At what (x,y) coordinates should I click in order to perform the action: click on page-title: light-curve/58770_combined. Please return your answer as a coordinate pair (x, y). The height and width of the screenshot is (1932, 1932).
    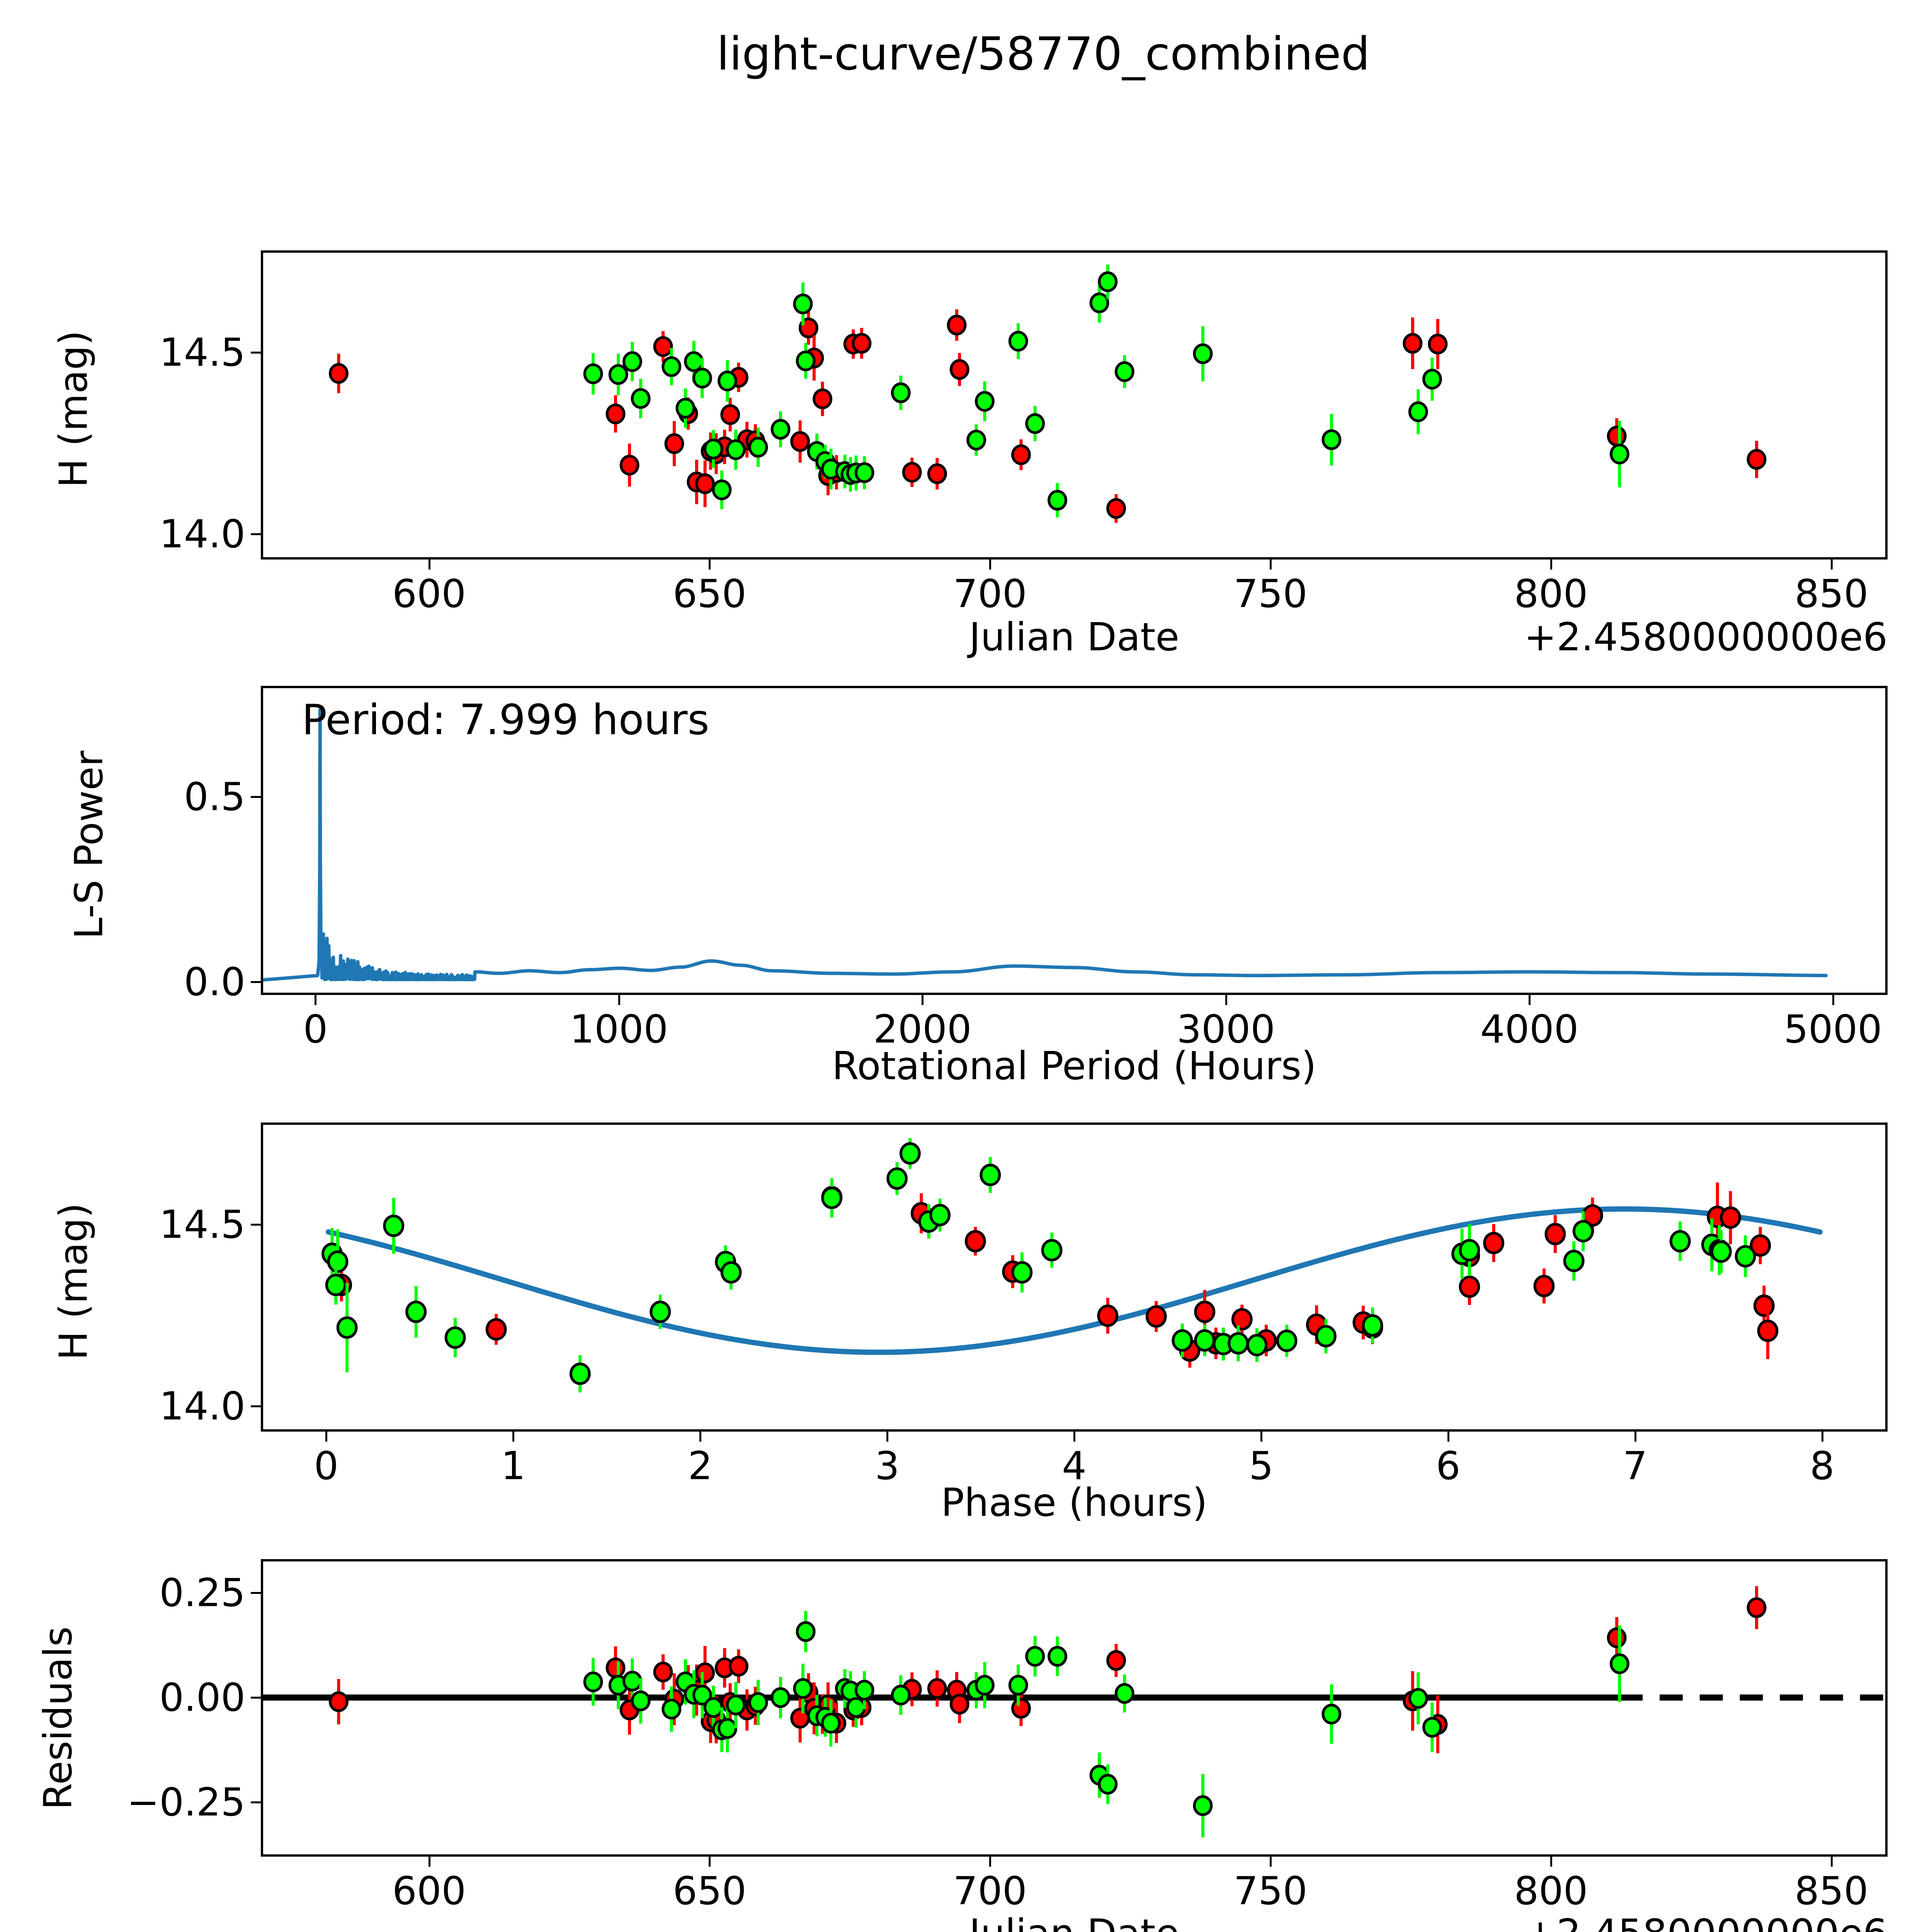
    Looking at the image, I should click on (1043, 54).